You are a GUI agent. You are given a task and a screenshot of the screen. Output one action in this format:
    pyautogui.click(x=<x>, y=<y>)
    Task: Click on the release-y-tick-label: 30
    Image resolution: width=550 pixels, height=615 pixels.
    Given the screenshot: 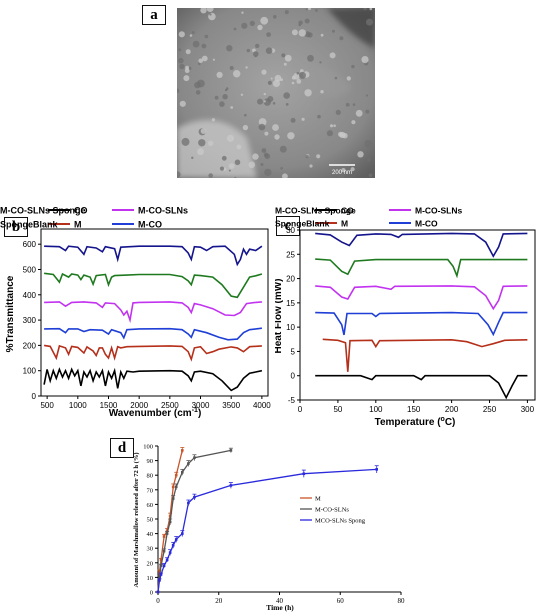 What is the action you would take?
    pyautogui.click(x=150, y=549)
    